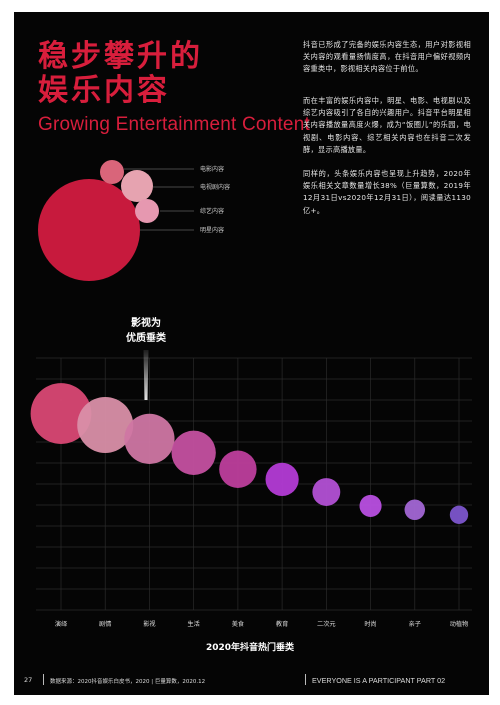 The width and height of the screenshot is (500, 705). What do you see at coordinates (128, 682) in the screenshot?
I see `footer-source: 数据来源：2020抖音娱乐白皮书，2020 | 巨量算数，2020.12` at bounding box center [128, 682].